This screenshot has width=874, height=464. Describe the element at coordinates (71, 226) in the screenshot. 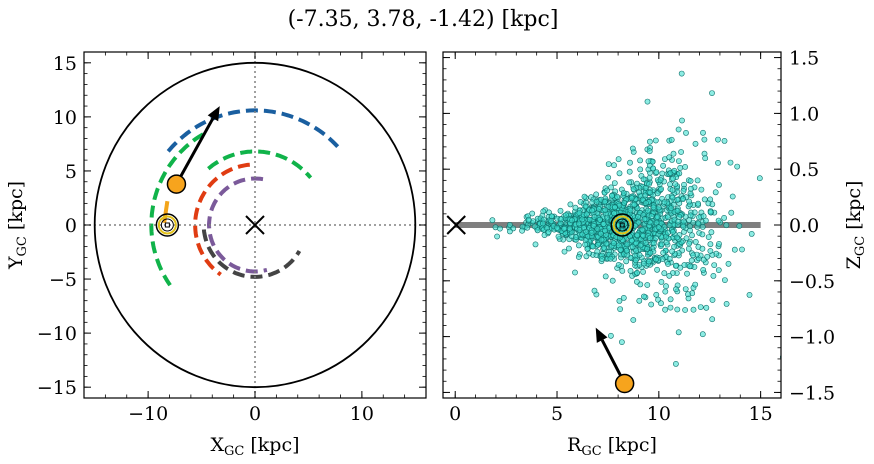

I see `left-ytick-label: 0` at that location.